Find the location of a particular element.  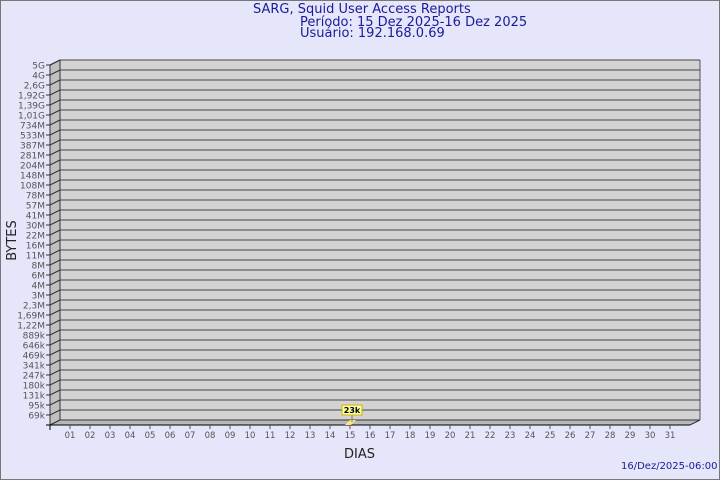

y-tick-label: 30M is located at coordinates (35, 227).